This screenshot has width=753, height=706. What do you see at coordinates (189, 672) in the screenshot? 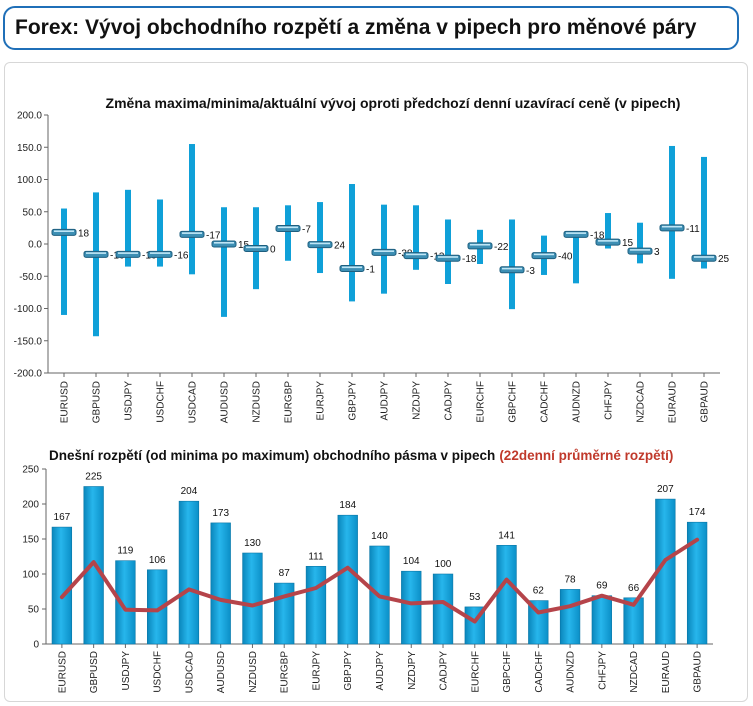
I see `chart2-x-tick-label: USDCAD` at bounding box center [189, 672].